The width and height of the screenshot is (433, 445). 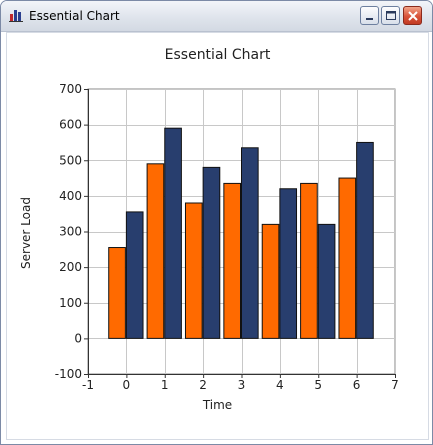 What do you see at coordinates (369, 15) in the screenshot?
I see `minimize-button` at bounding box center [369, 15].